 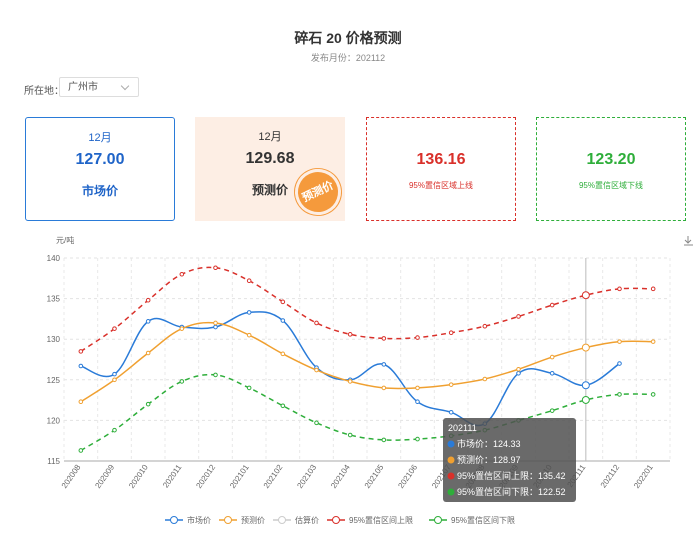 What do you see at coordinates (441, 159) in the screenshot?
I see `card-value: 136.16` at bounding box center [441, 159].